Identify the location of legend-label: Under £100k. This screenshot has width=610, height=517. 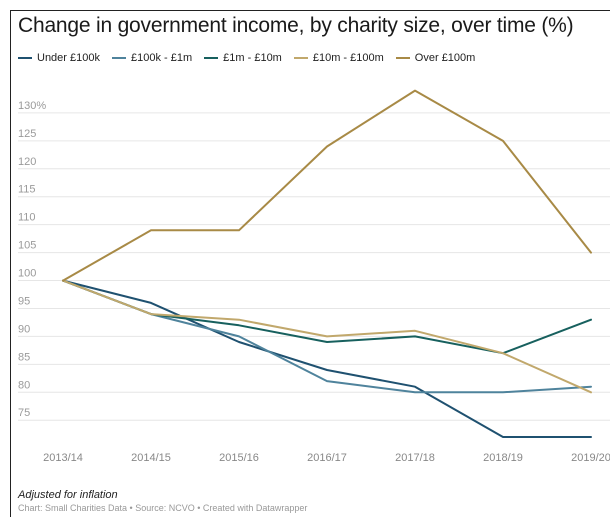
(68, 58).